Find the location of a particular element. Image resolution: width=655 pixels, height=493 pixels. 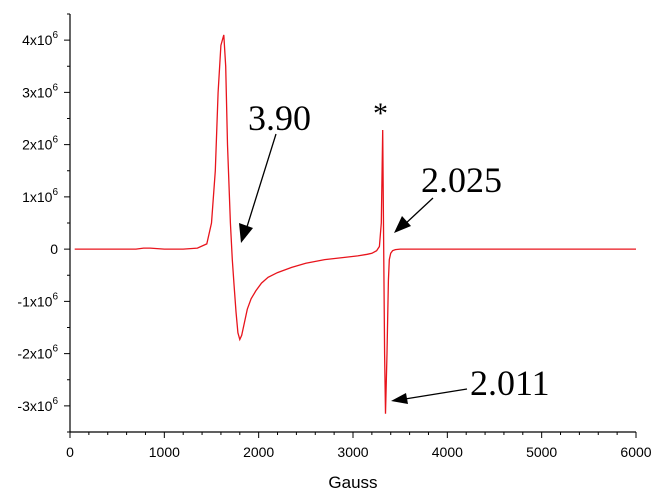

arrow-2-011-shaft is located at coordinates (436, 394).